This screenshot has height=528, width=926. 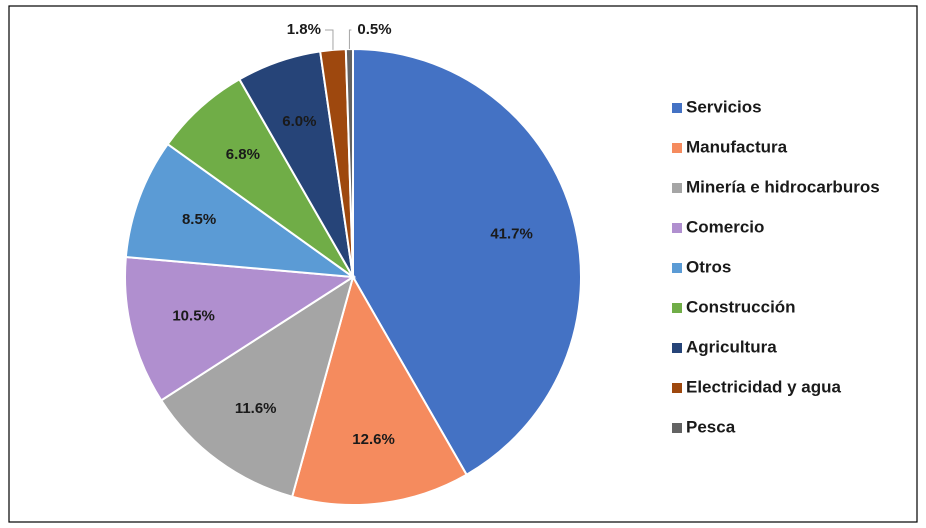 What do you see at coordinates (256, 408) in the screenshot?
I see `data-label: 11.6%` at bounding box center [256, 408].